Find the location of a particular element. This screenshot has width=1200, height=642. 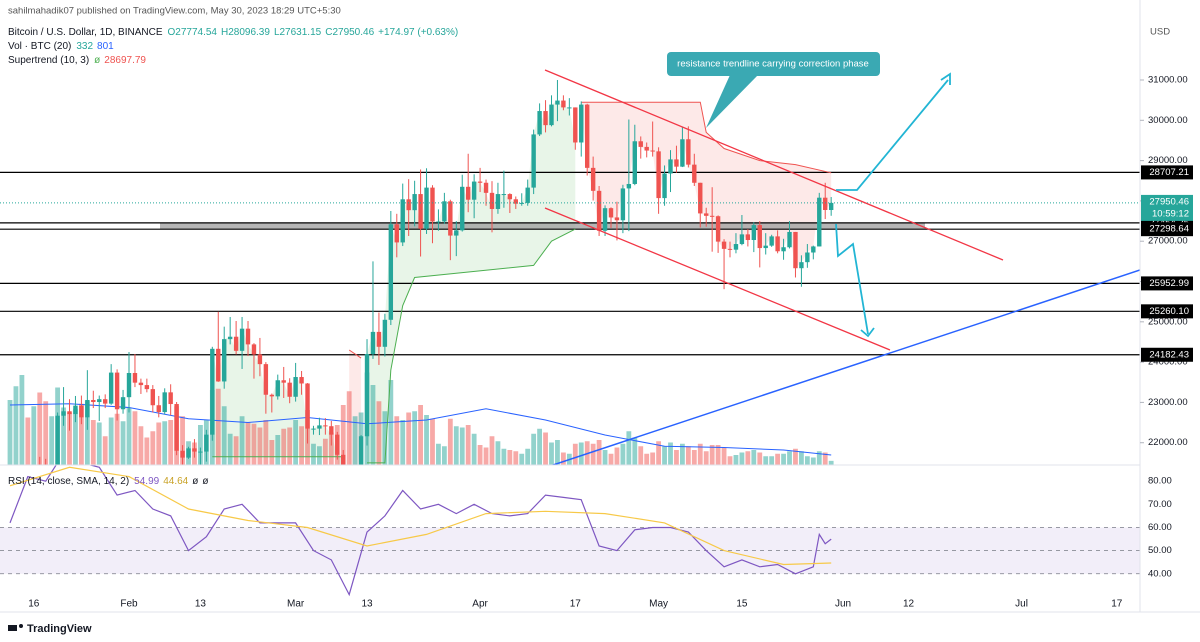

y-tick-label: 27000.00 is located at coordinates (1168, 241).